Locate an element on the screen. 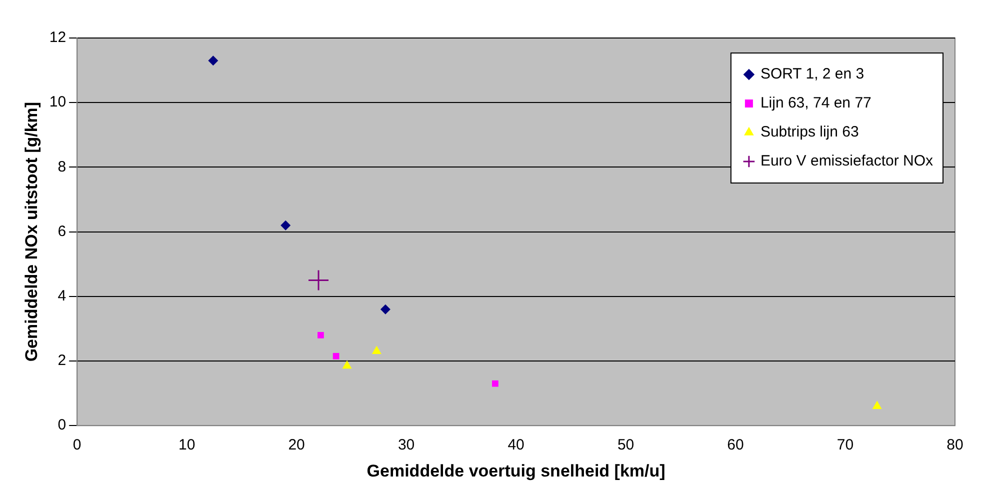 The height and width of the screenshot is (504, 983). y-tick-label: 12 is located at coordinates (57, 37).